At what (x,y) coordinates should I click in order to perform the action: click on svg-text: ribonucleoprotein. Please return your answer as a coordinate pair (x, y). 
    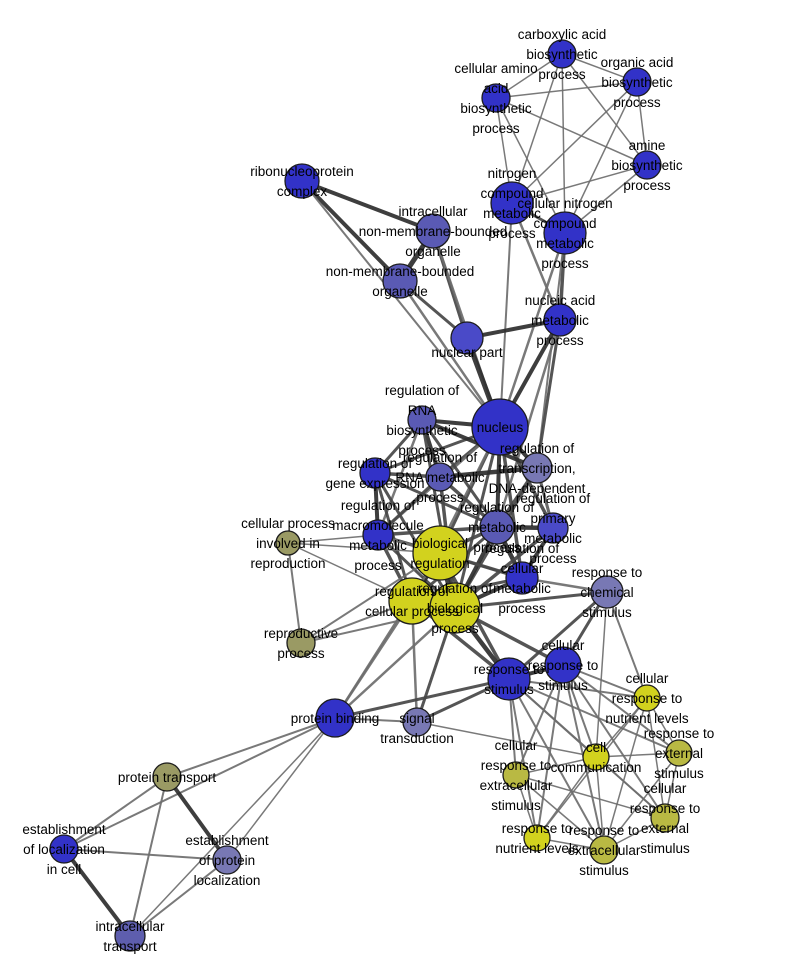
    Looking at the image, I should click on (302, 171).